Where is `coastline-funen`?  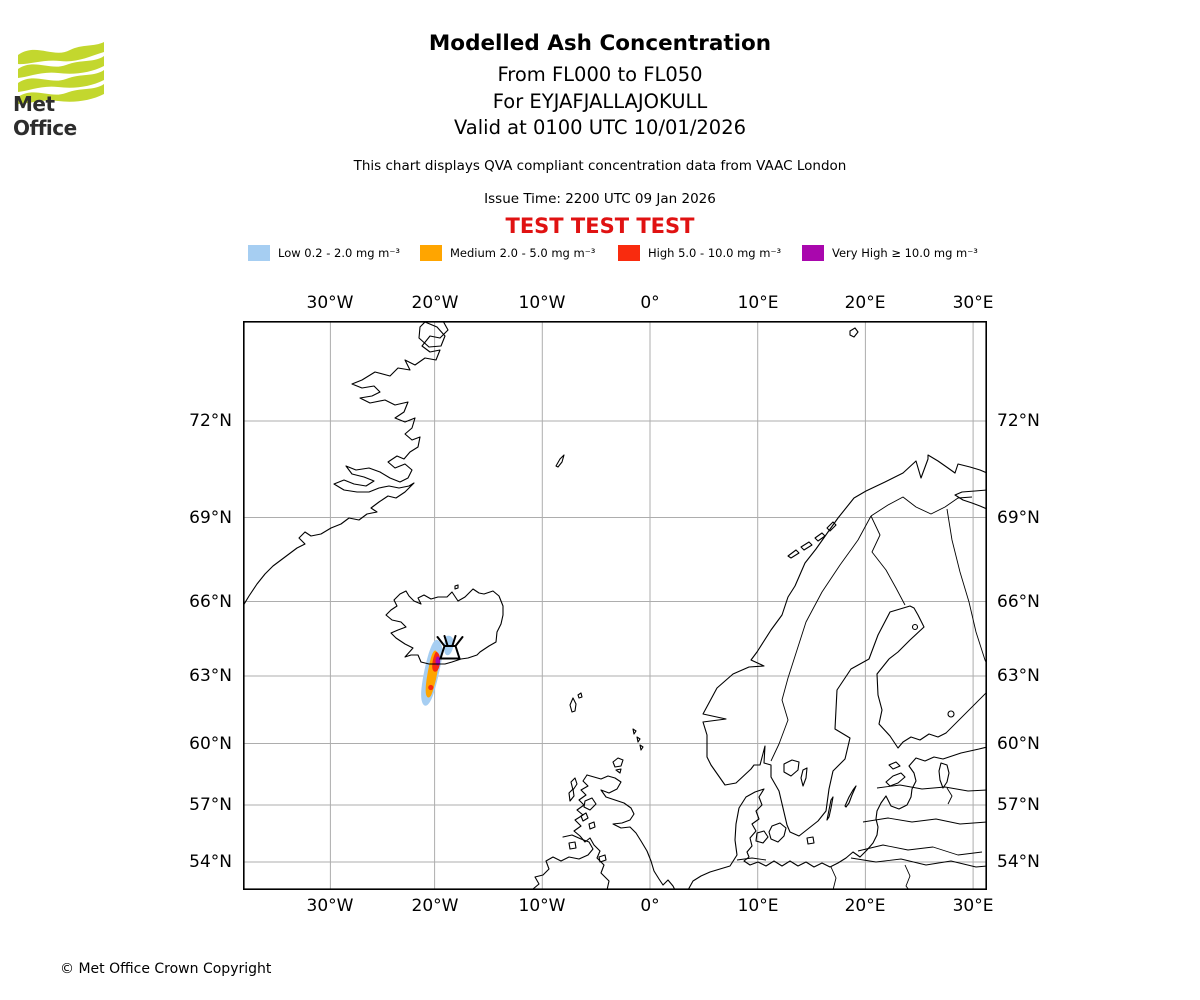 coastline-funen is located at coordinates (762, 837).